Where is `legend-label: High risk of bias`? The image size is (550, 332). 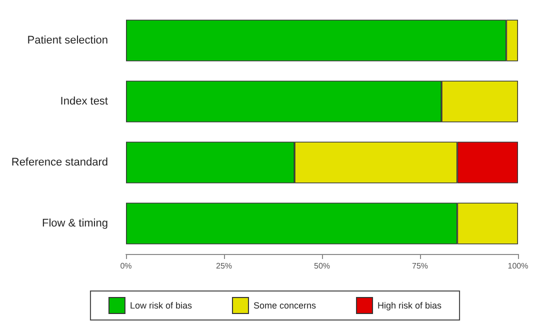
legend-label: High risk of bias is located at coordinates (410, 305).